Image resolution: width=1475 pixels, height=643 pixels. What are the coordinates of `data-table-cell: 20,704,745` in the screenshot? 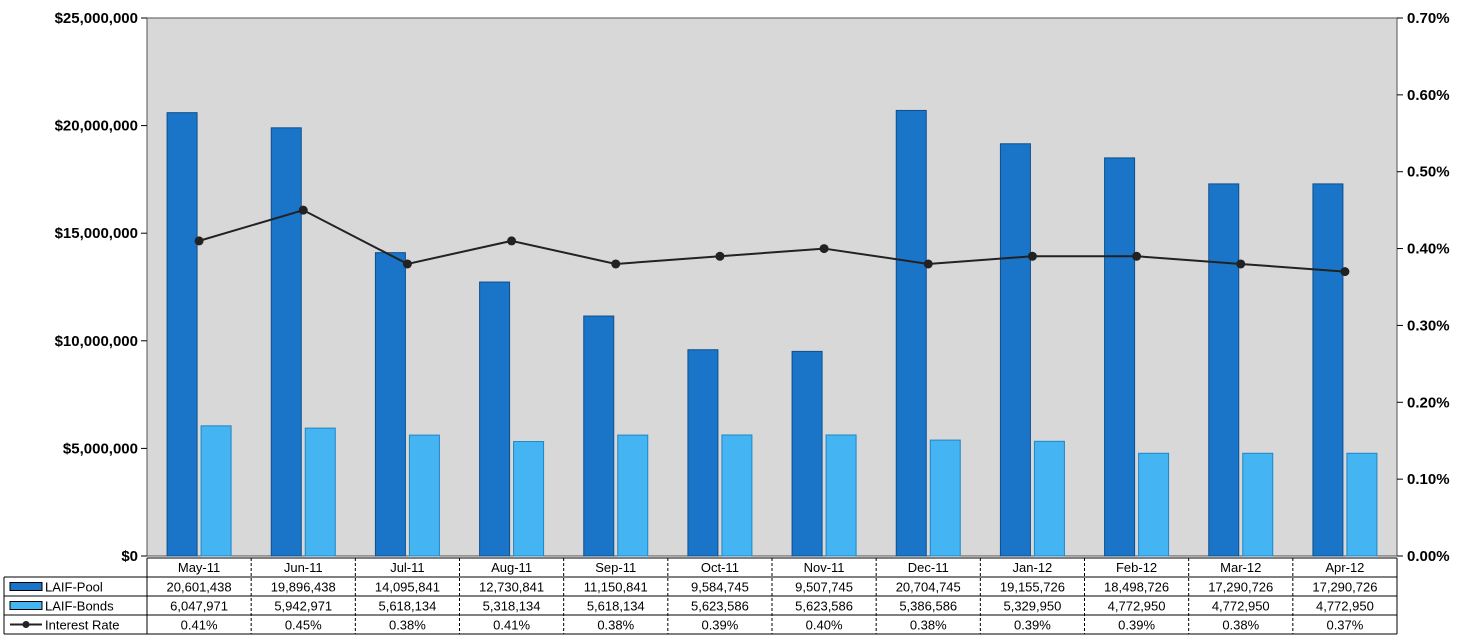 It's located at (928, 587).